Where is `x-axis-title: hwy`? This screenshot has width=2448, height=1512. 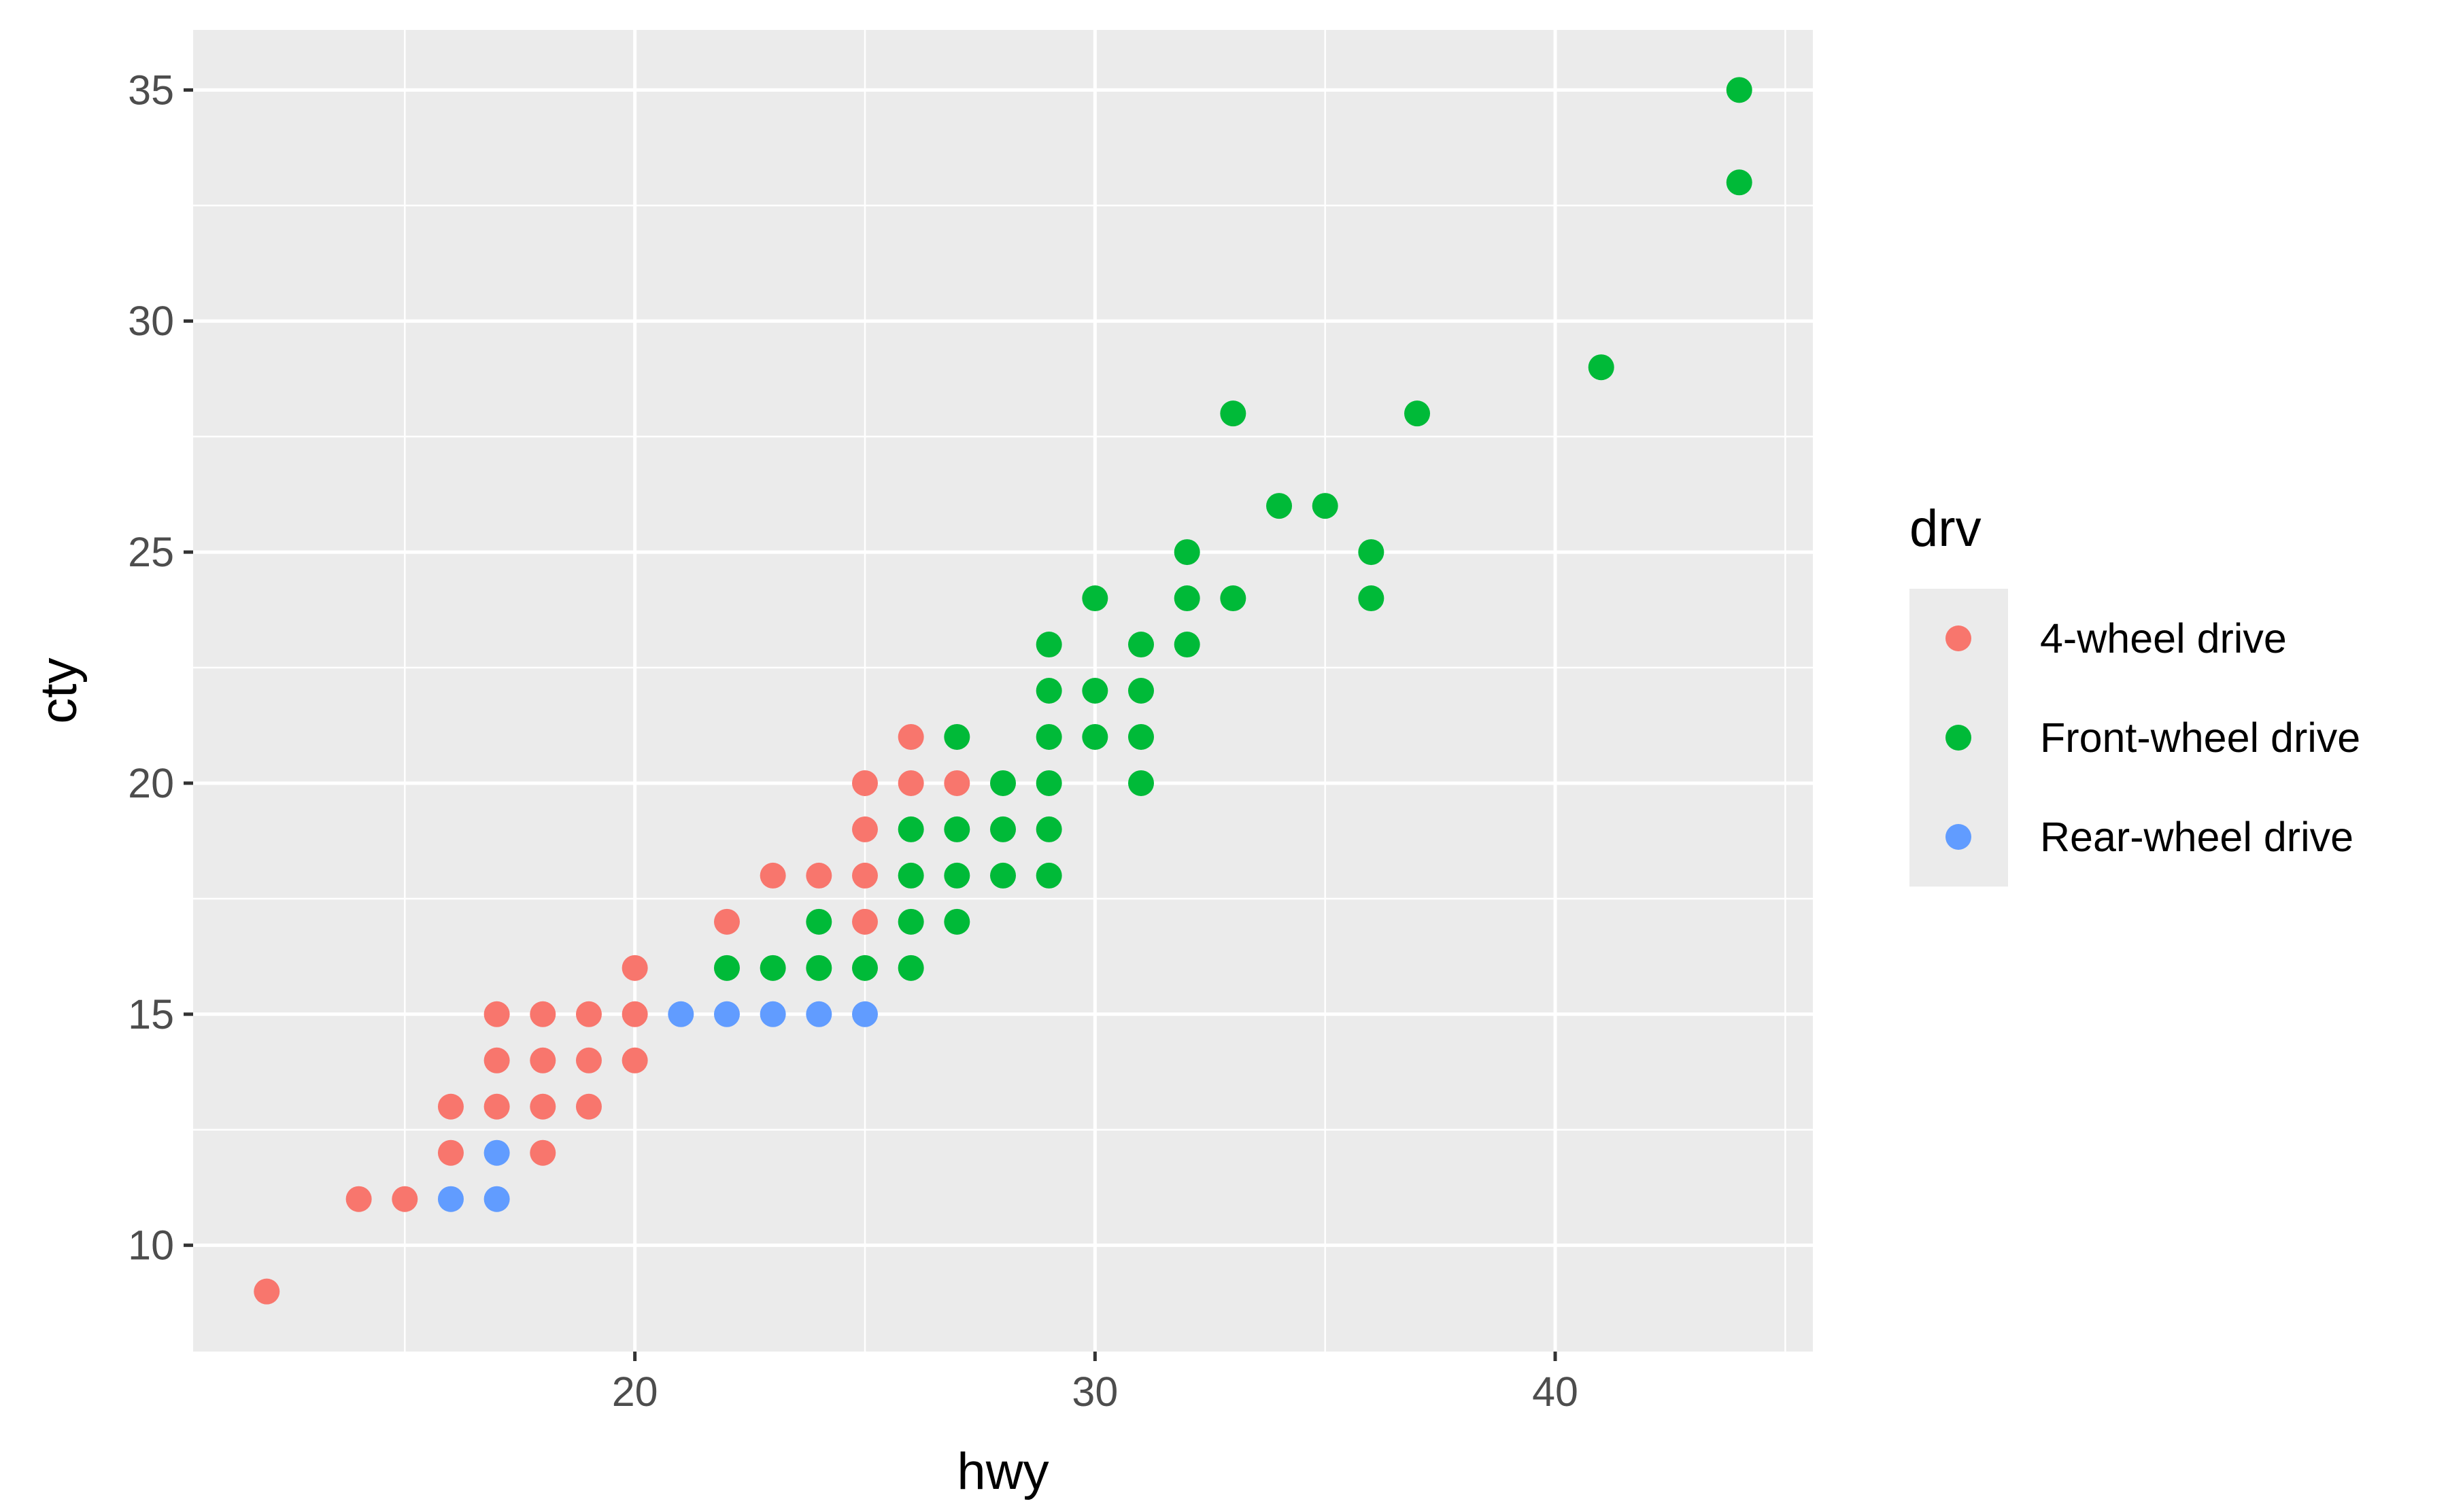 x-axis-title: hwy is located at coordinates (1003, 1471).